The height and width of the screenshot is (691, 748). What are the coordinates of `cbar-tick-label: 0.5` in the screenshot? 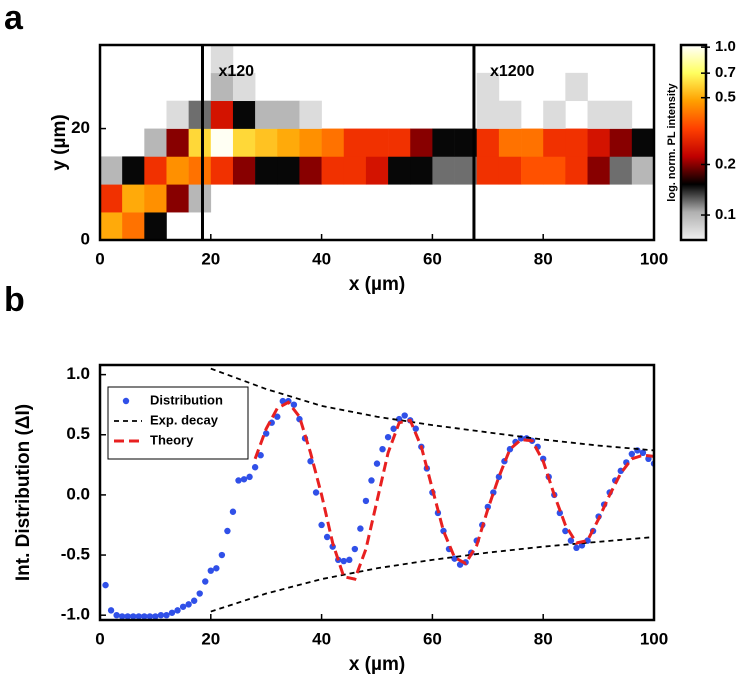 It's located at (725, 97).